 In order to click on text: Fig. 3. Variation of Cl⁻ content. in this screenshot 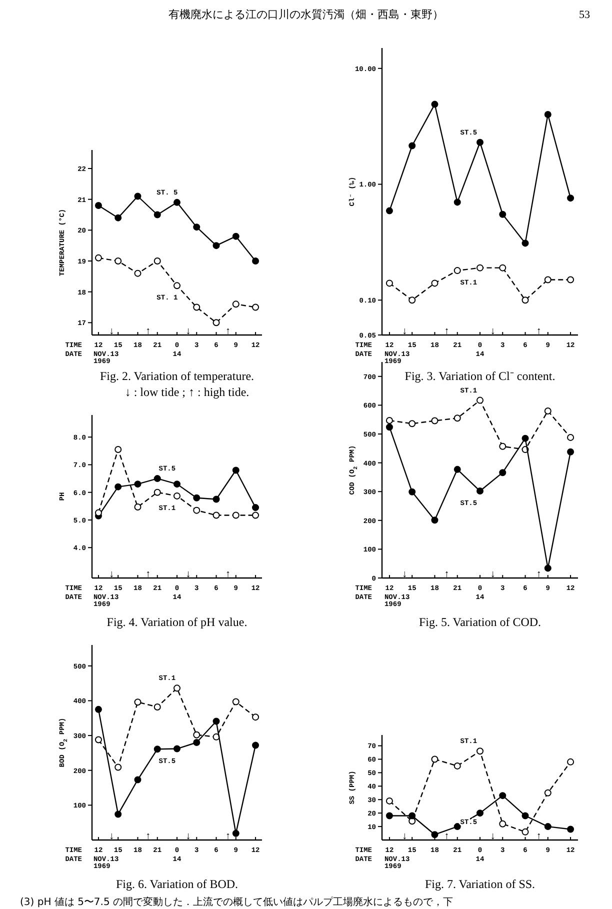, I will do `click(480, 376)`.